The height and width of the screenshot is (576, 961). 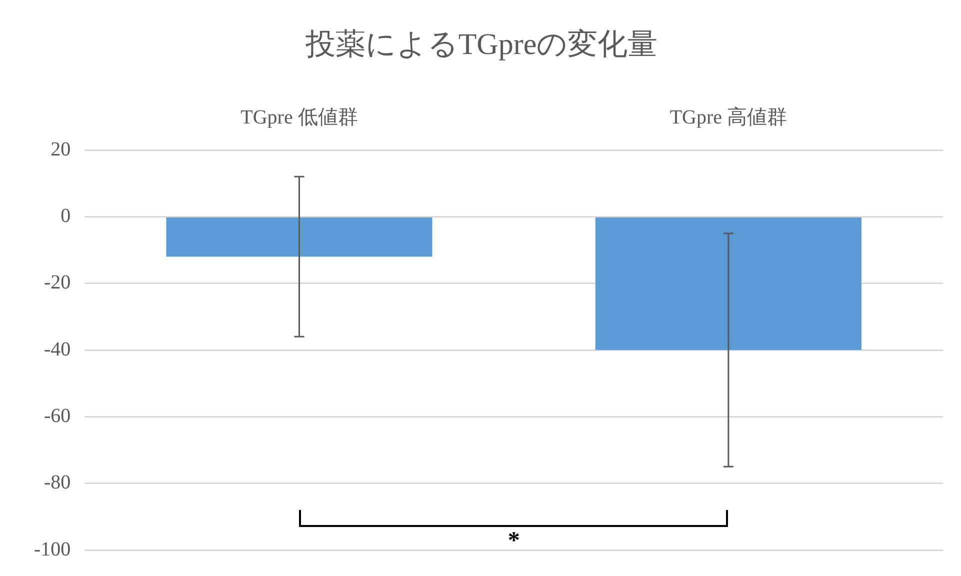 I want to click on x-tick-label: TGpre 高値群, so click(x=729, y=116).